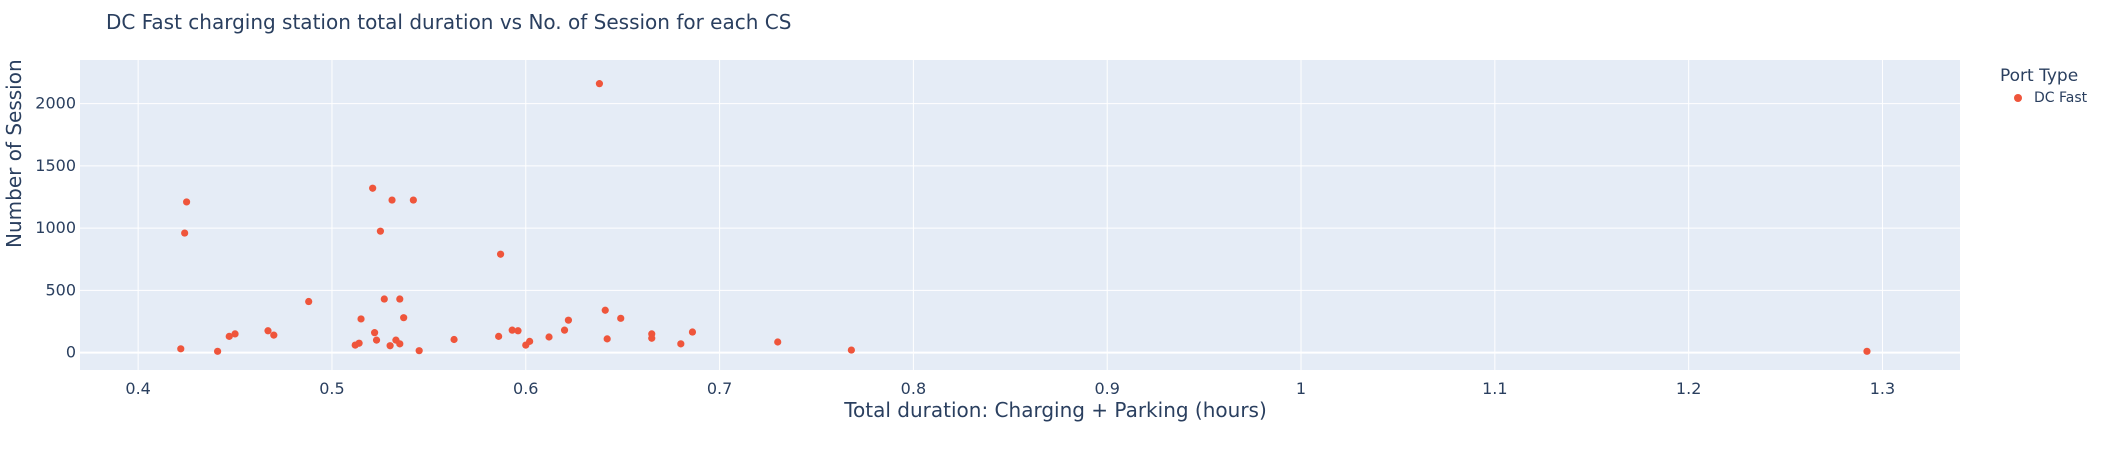  What do you see at coordinates (55, 227) in the screenshot?
I see `y-tick-label: 1000` at bounding box center [55, 227].